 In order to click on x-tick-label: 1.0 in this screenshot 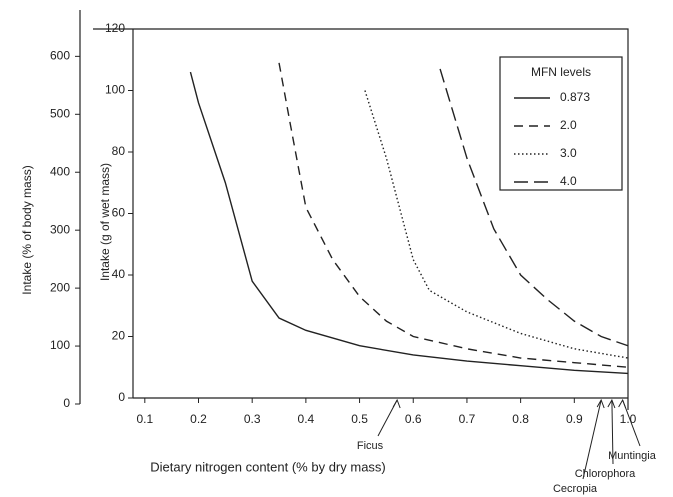, I will do `click(628, 419)`.